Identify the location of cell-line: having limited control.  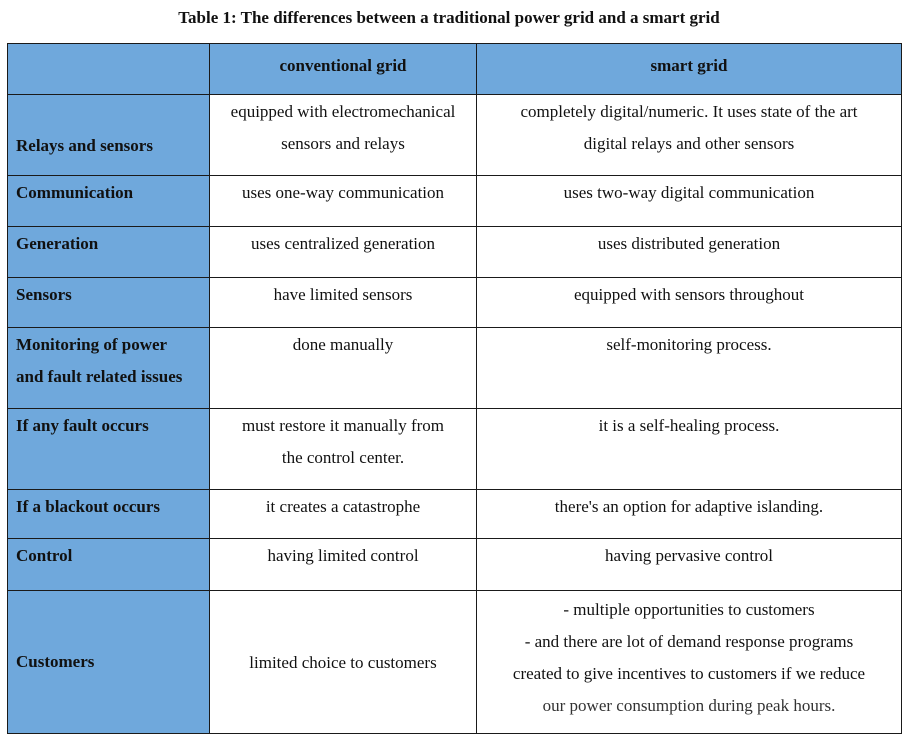
(343, 555).